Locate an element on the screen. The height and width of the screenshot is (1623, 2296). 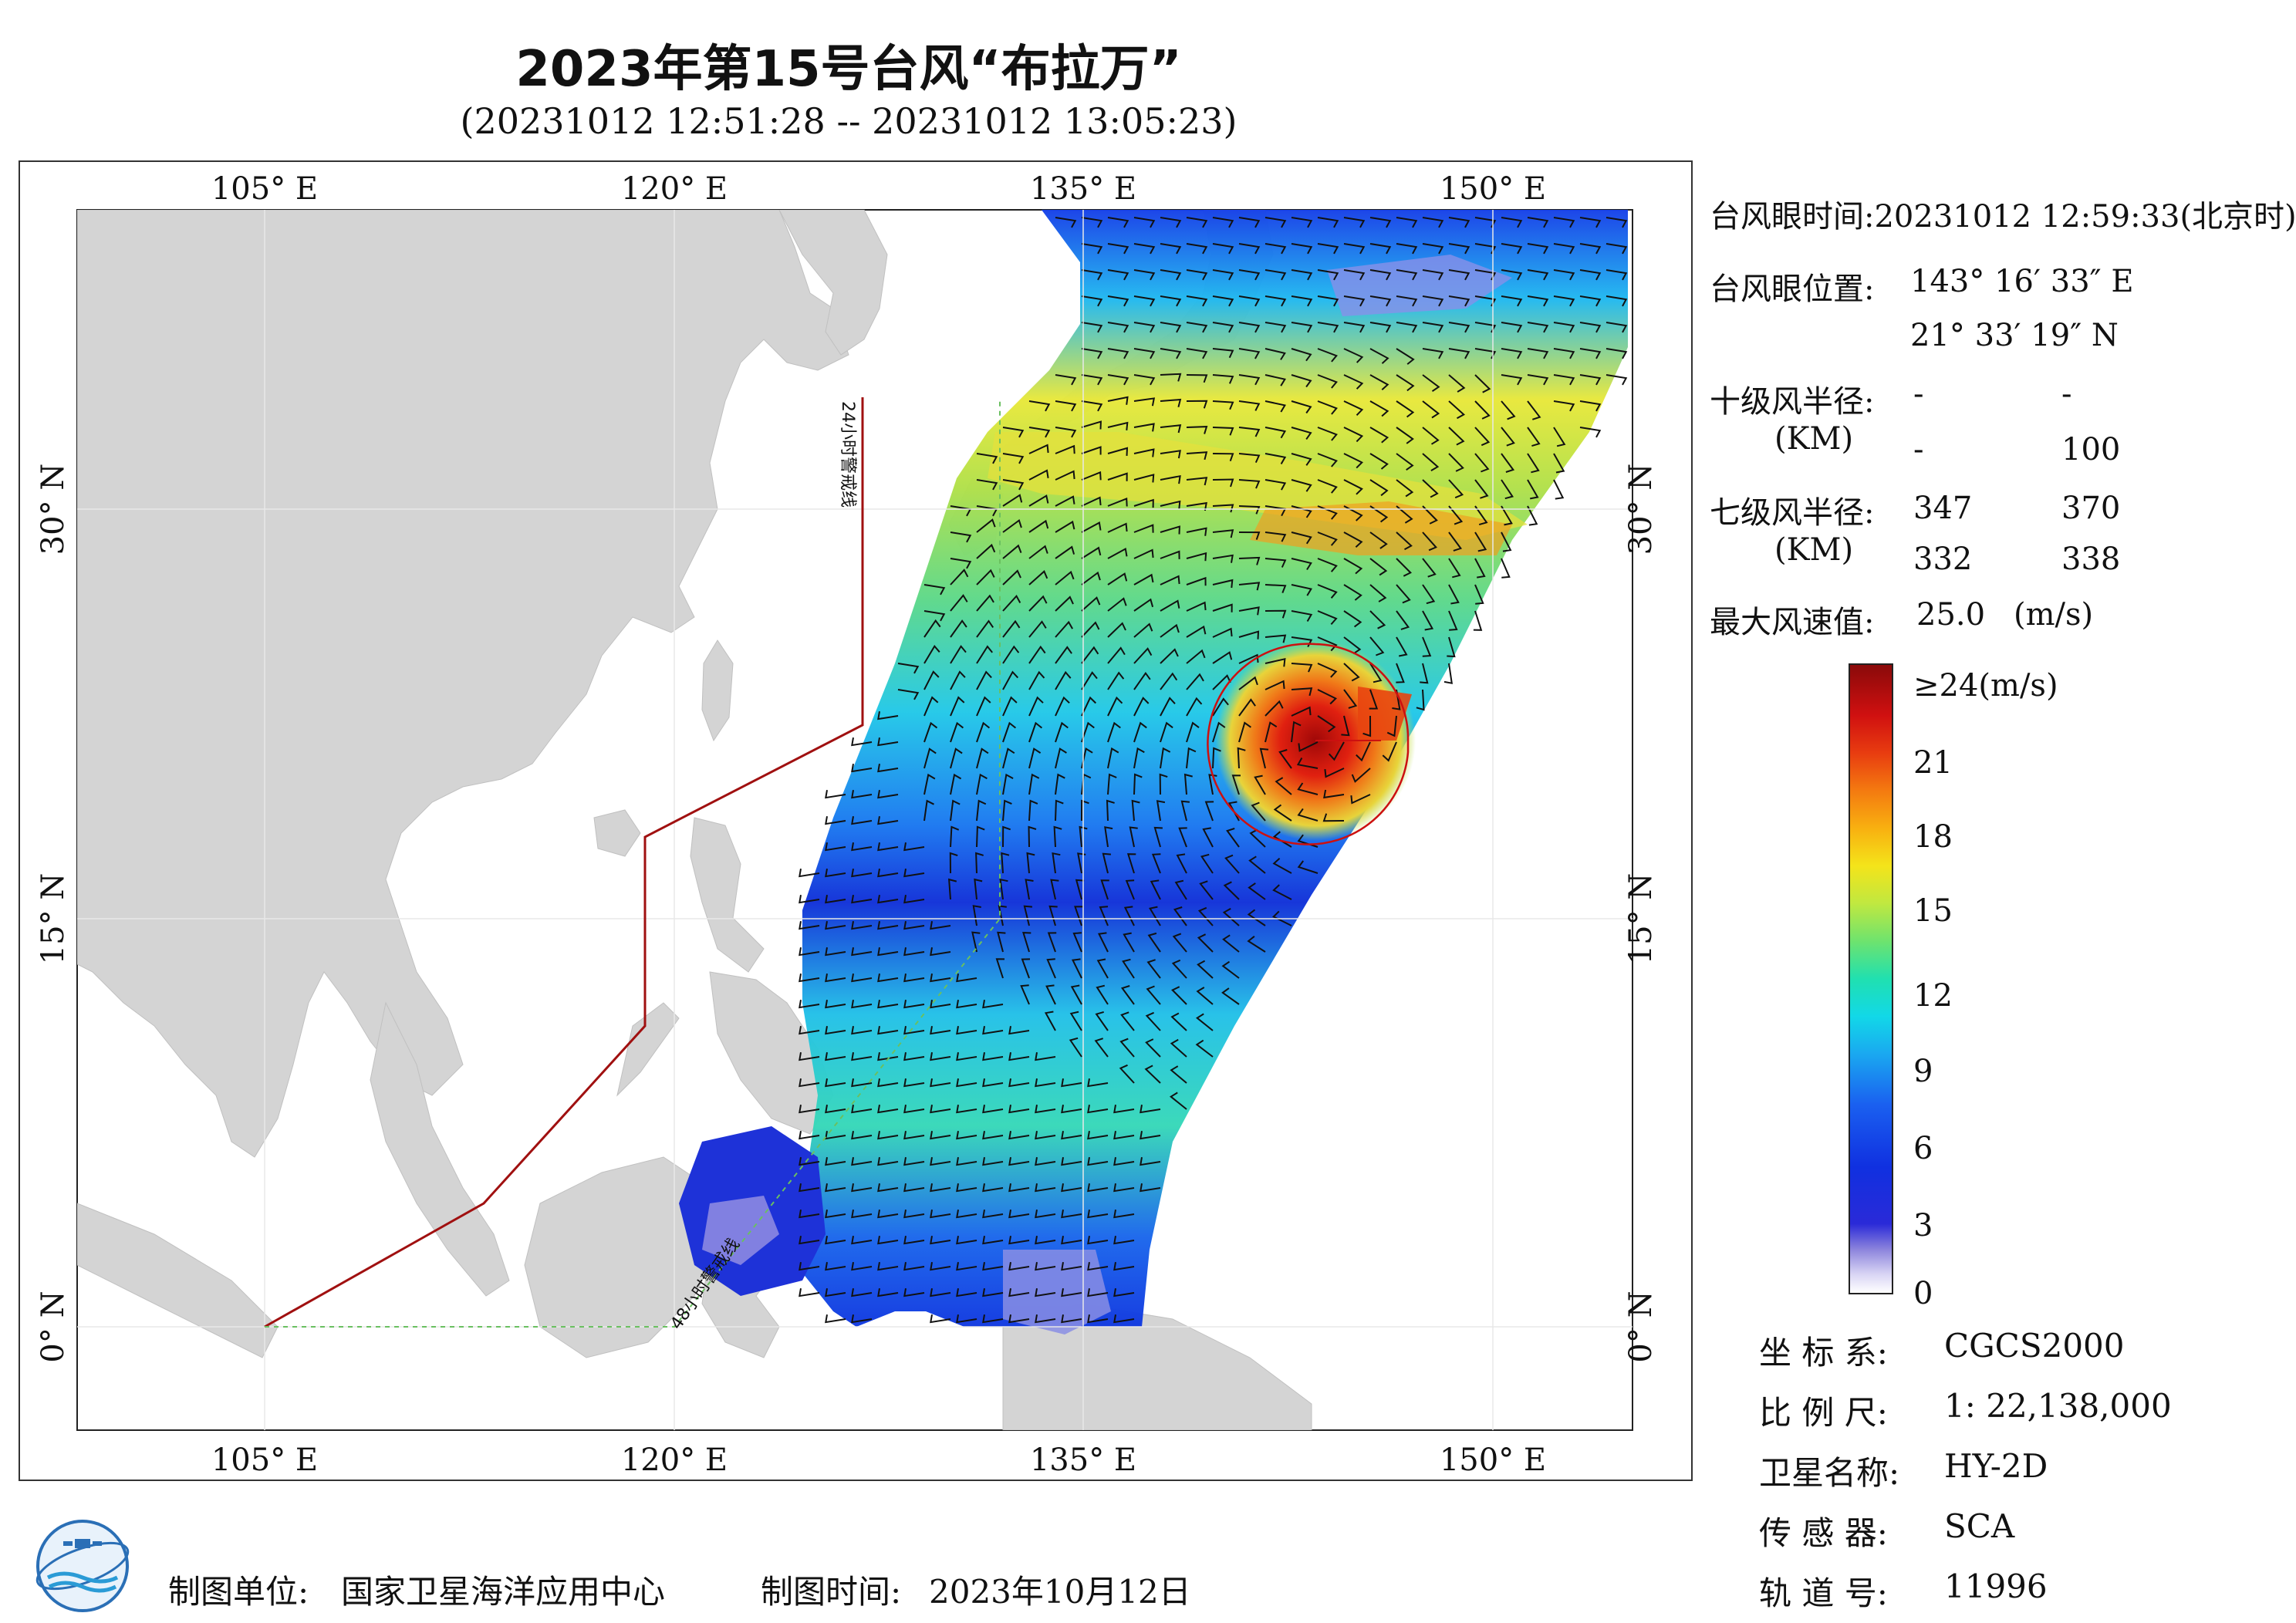
producer-label: 制图单位: is located at coordinates (238, 1592).